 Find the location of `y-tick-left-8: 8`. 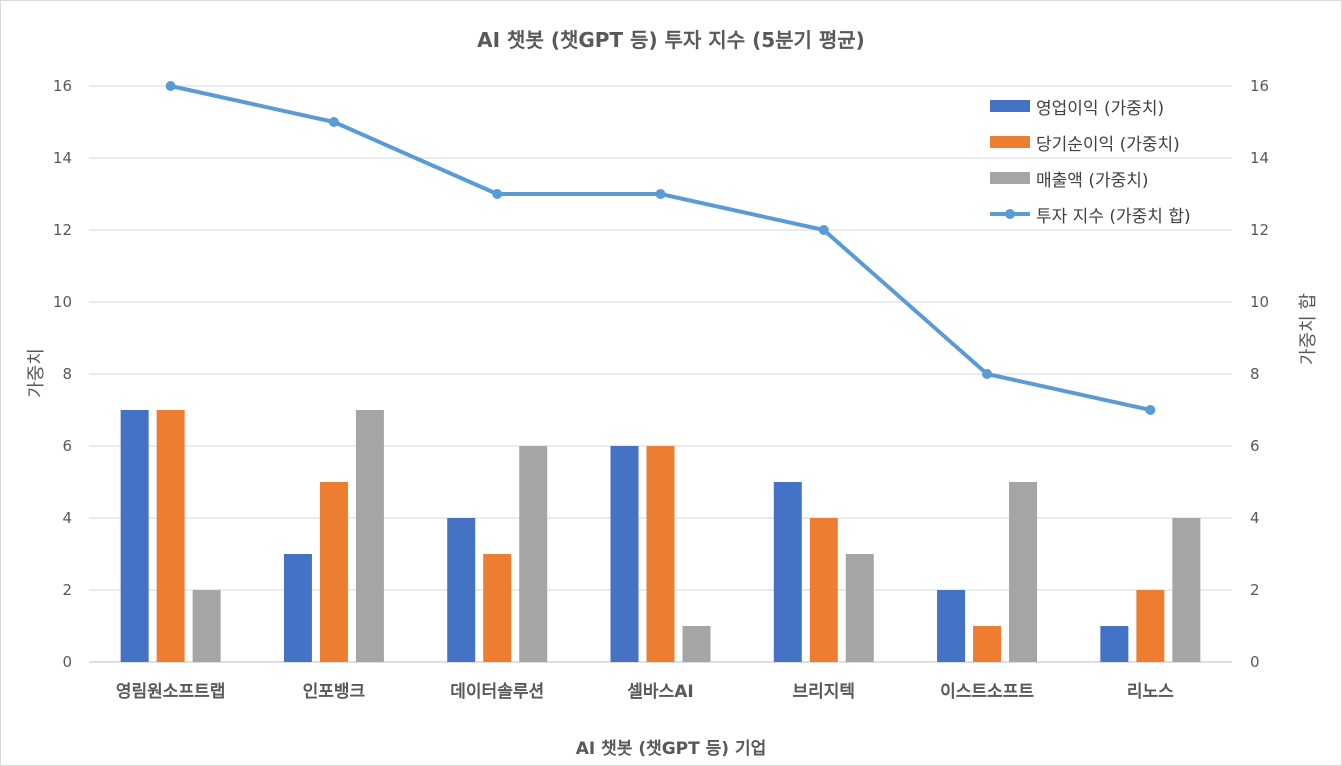

y-tick-left-8: 8 is located at coordinates (67, 374).